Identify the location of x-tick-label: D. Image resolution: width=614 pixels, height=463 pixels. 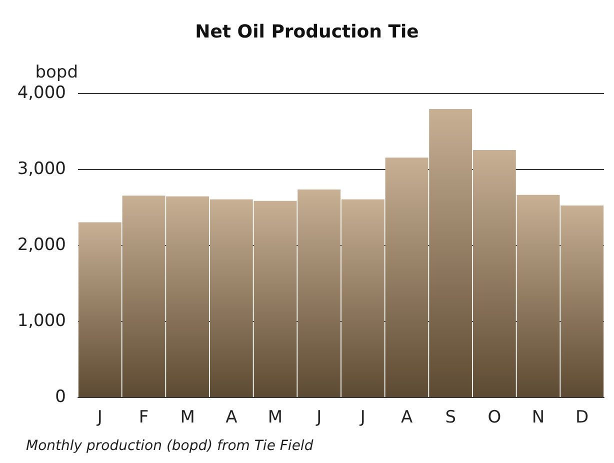
(582, 418).